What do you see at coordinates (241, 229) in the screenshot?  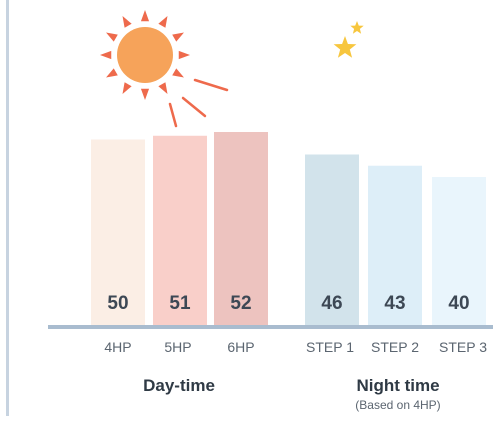 I see `bar-6hp` at bounding box center [241, 229].